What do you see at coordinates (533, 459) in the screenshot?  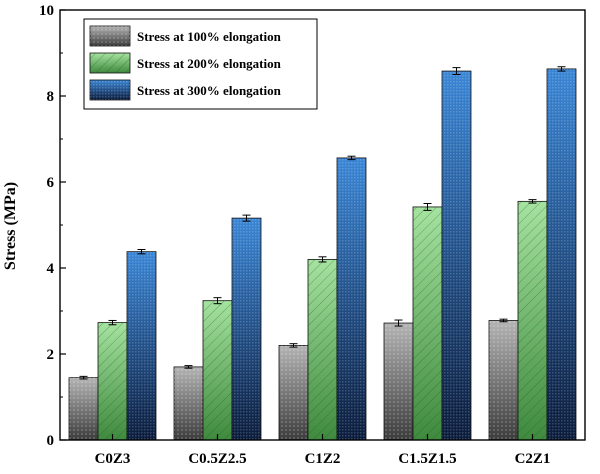 I see `x-tick-label-c2z1: C2Z1` at bounding box center [533, 459].